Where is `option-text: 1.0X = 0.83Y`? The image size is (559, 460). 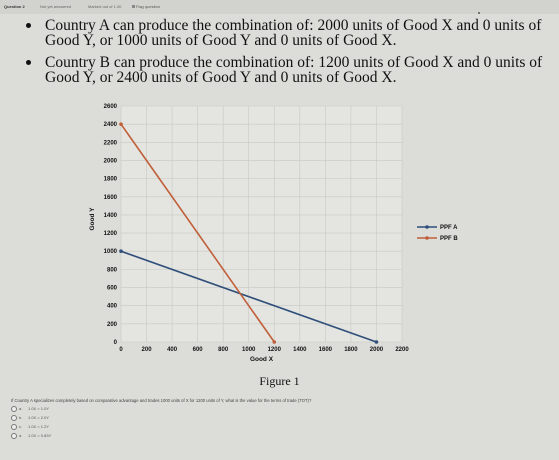 option-text: 1.0X = 0.83Y is located at coordinates (40, 436).